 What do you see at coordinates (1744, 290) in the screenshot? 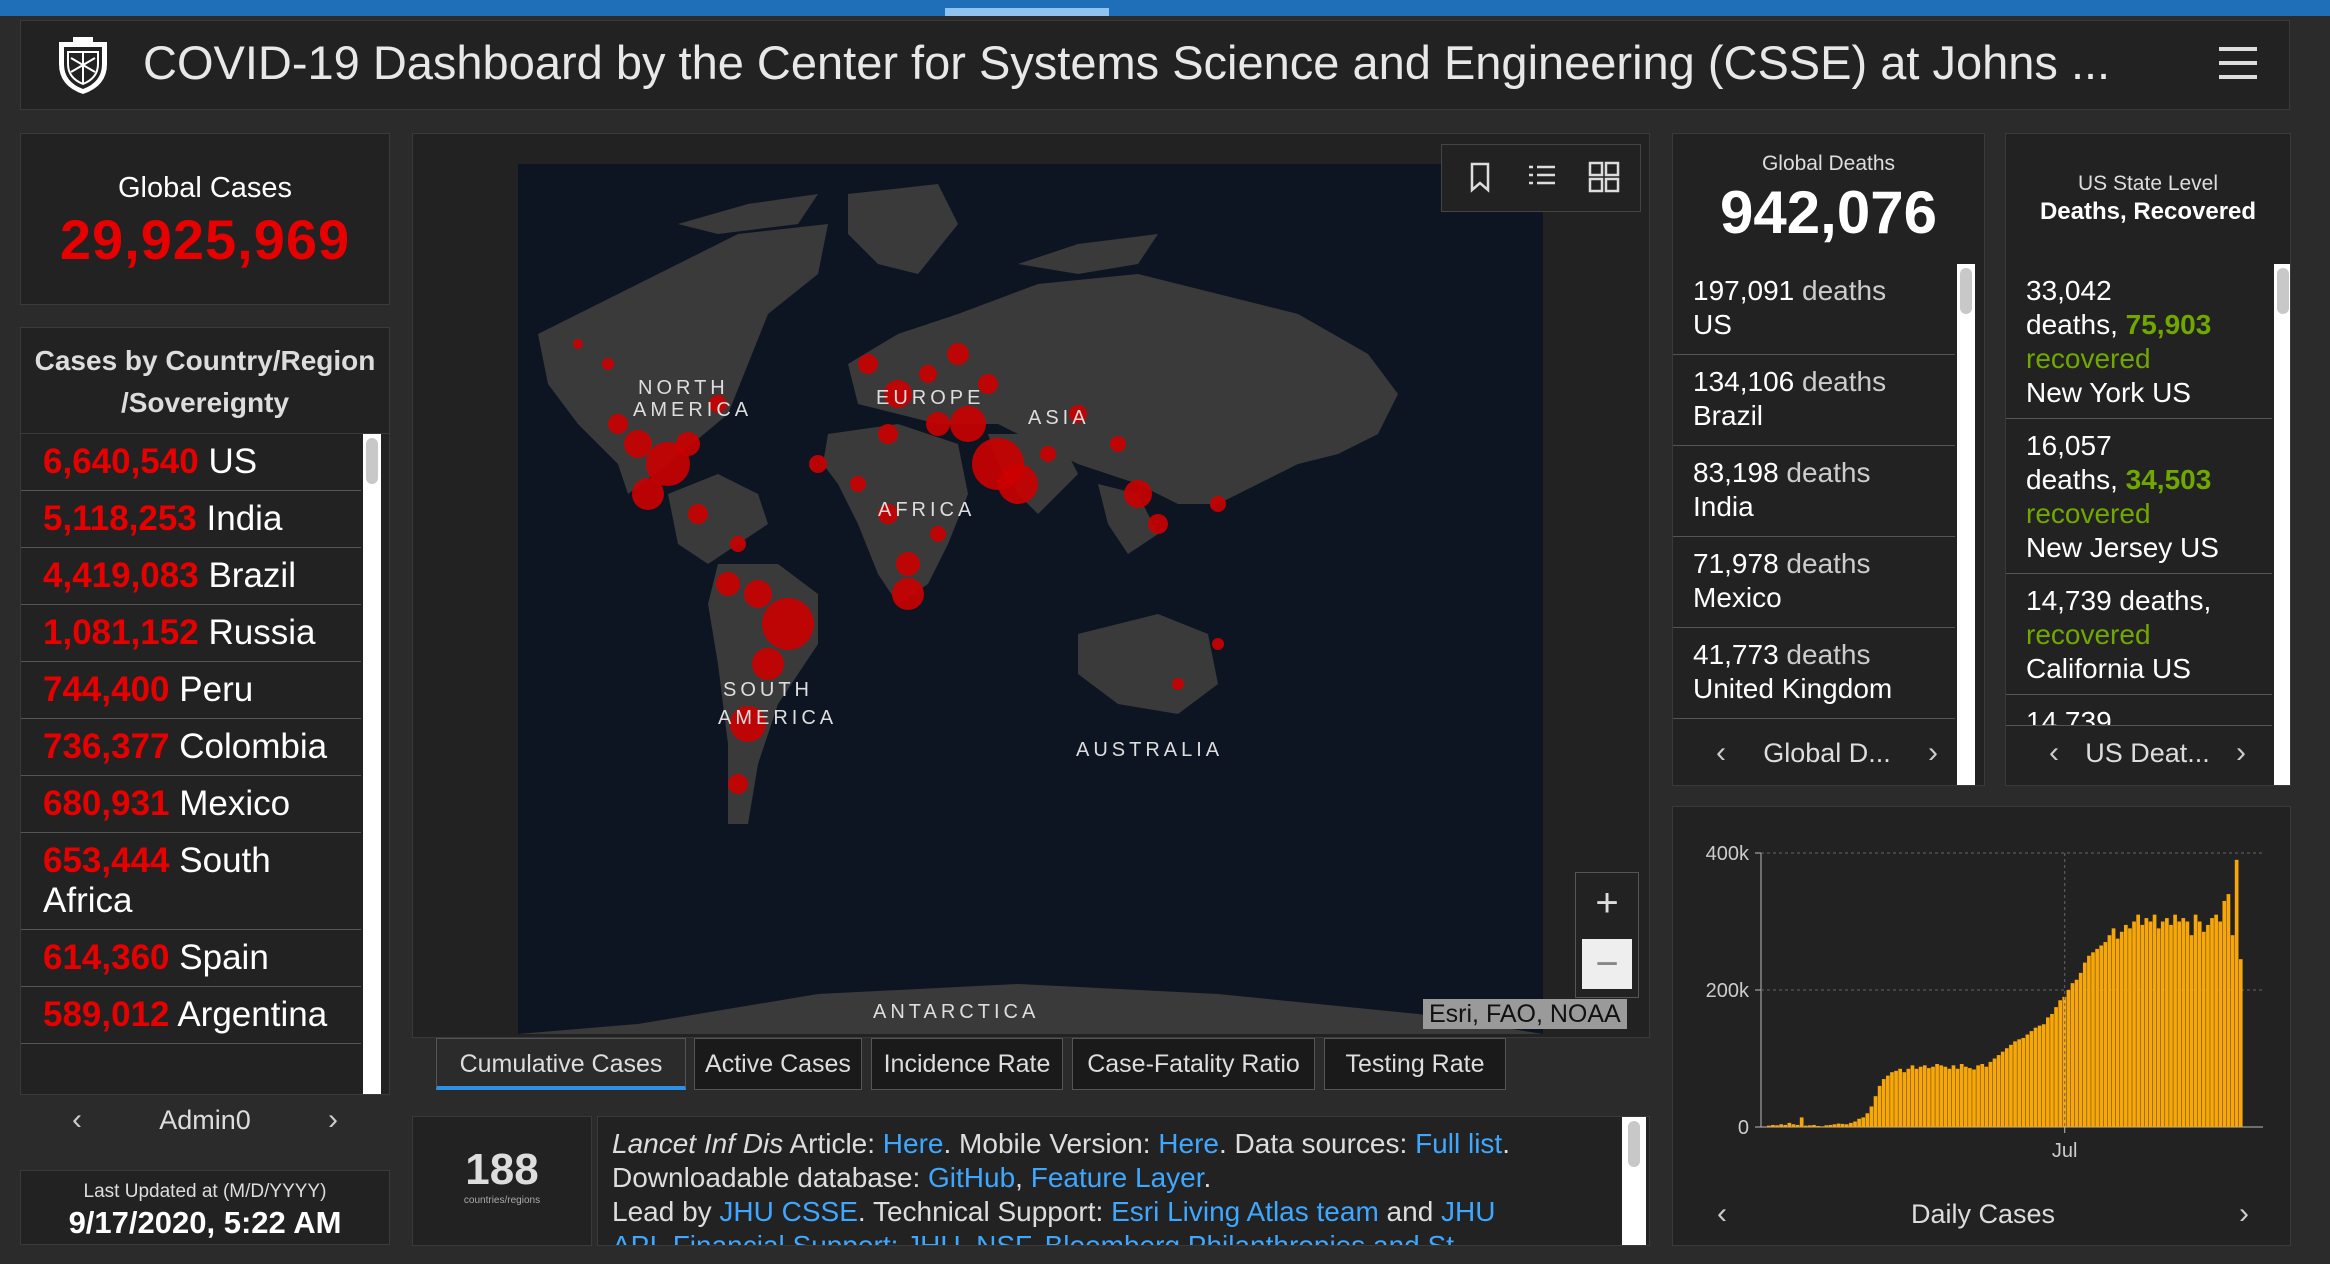
I see `death-count: 197,091` at bounding box center [1744, 290].